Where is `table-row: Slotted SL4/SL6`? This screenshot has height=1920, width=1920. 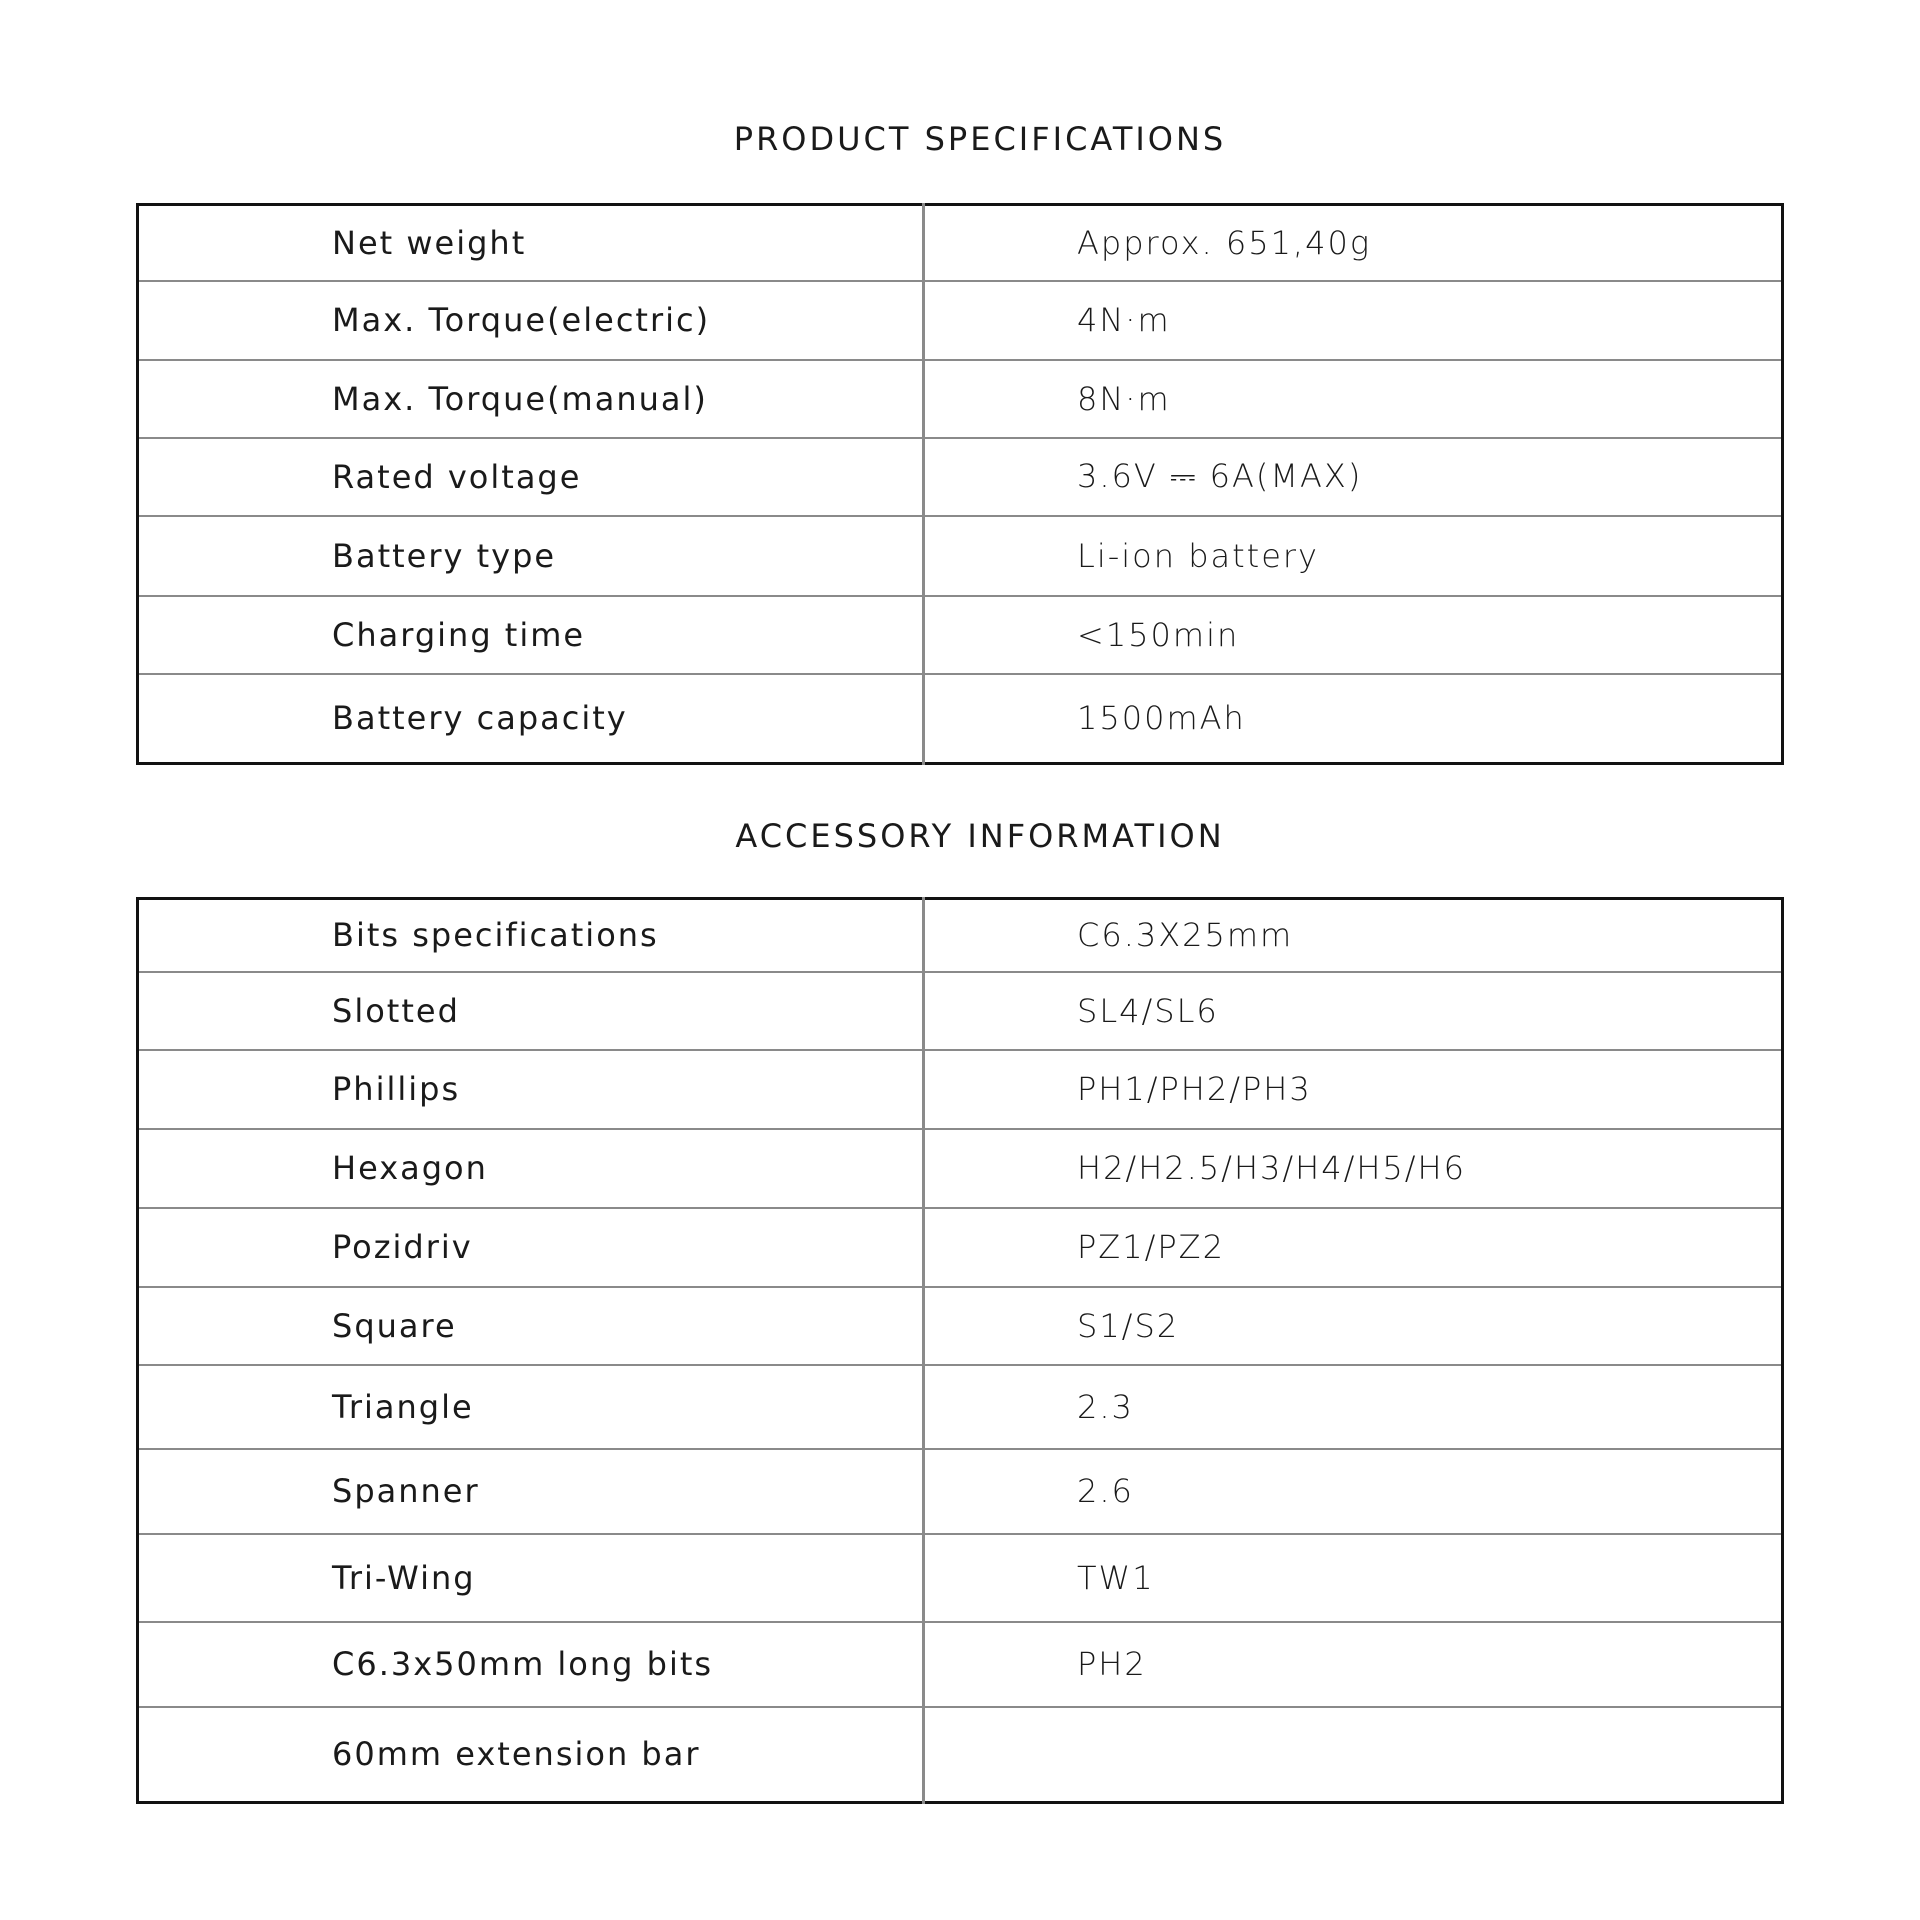 table-row: Slotted SL4/SL6 is located at coordinates (960, 1011).